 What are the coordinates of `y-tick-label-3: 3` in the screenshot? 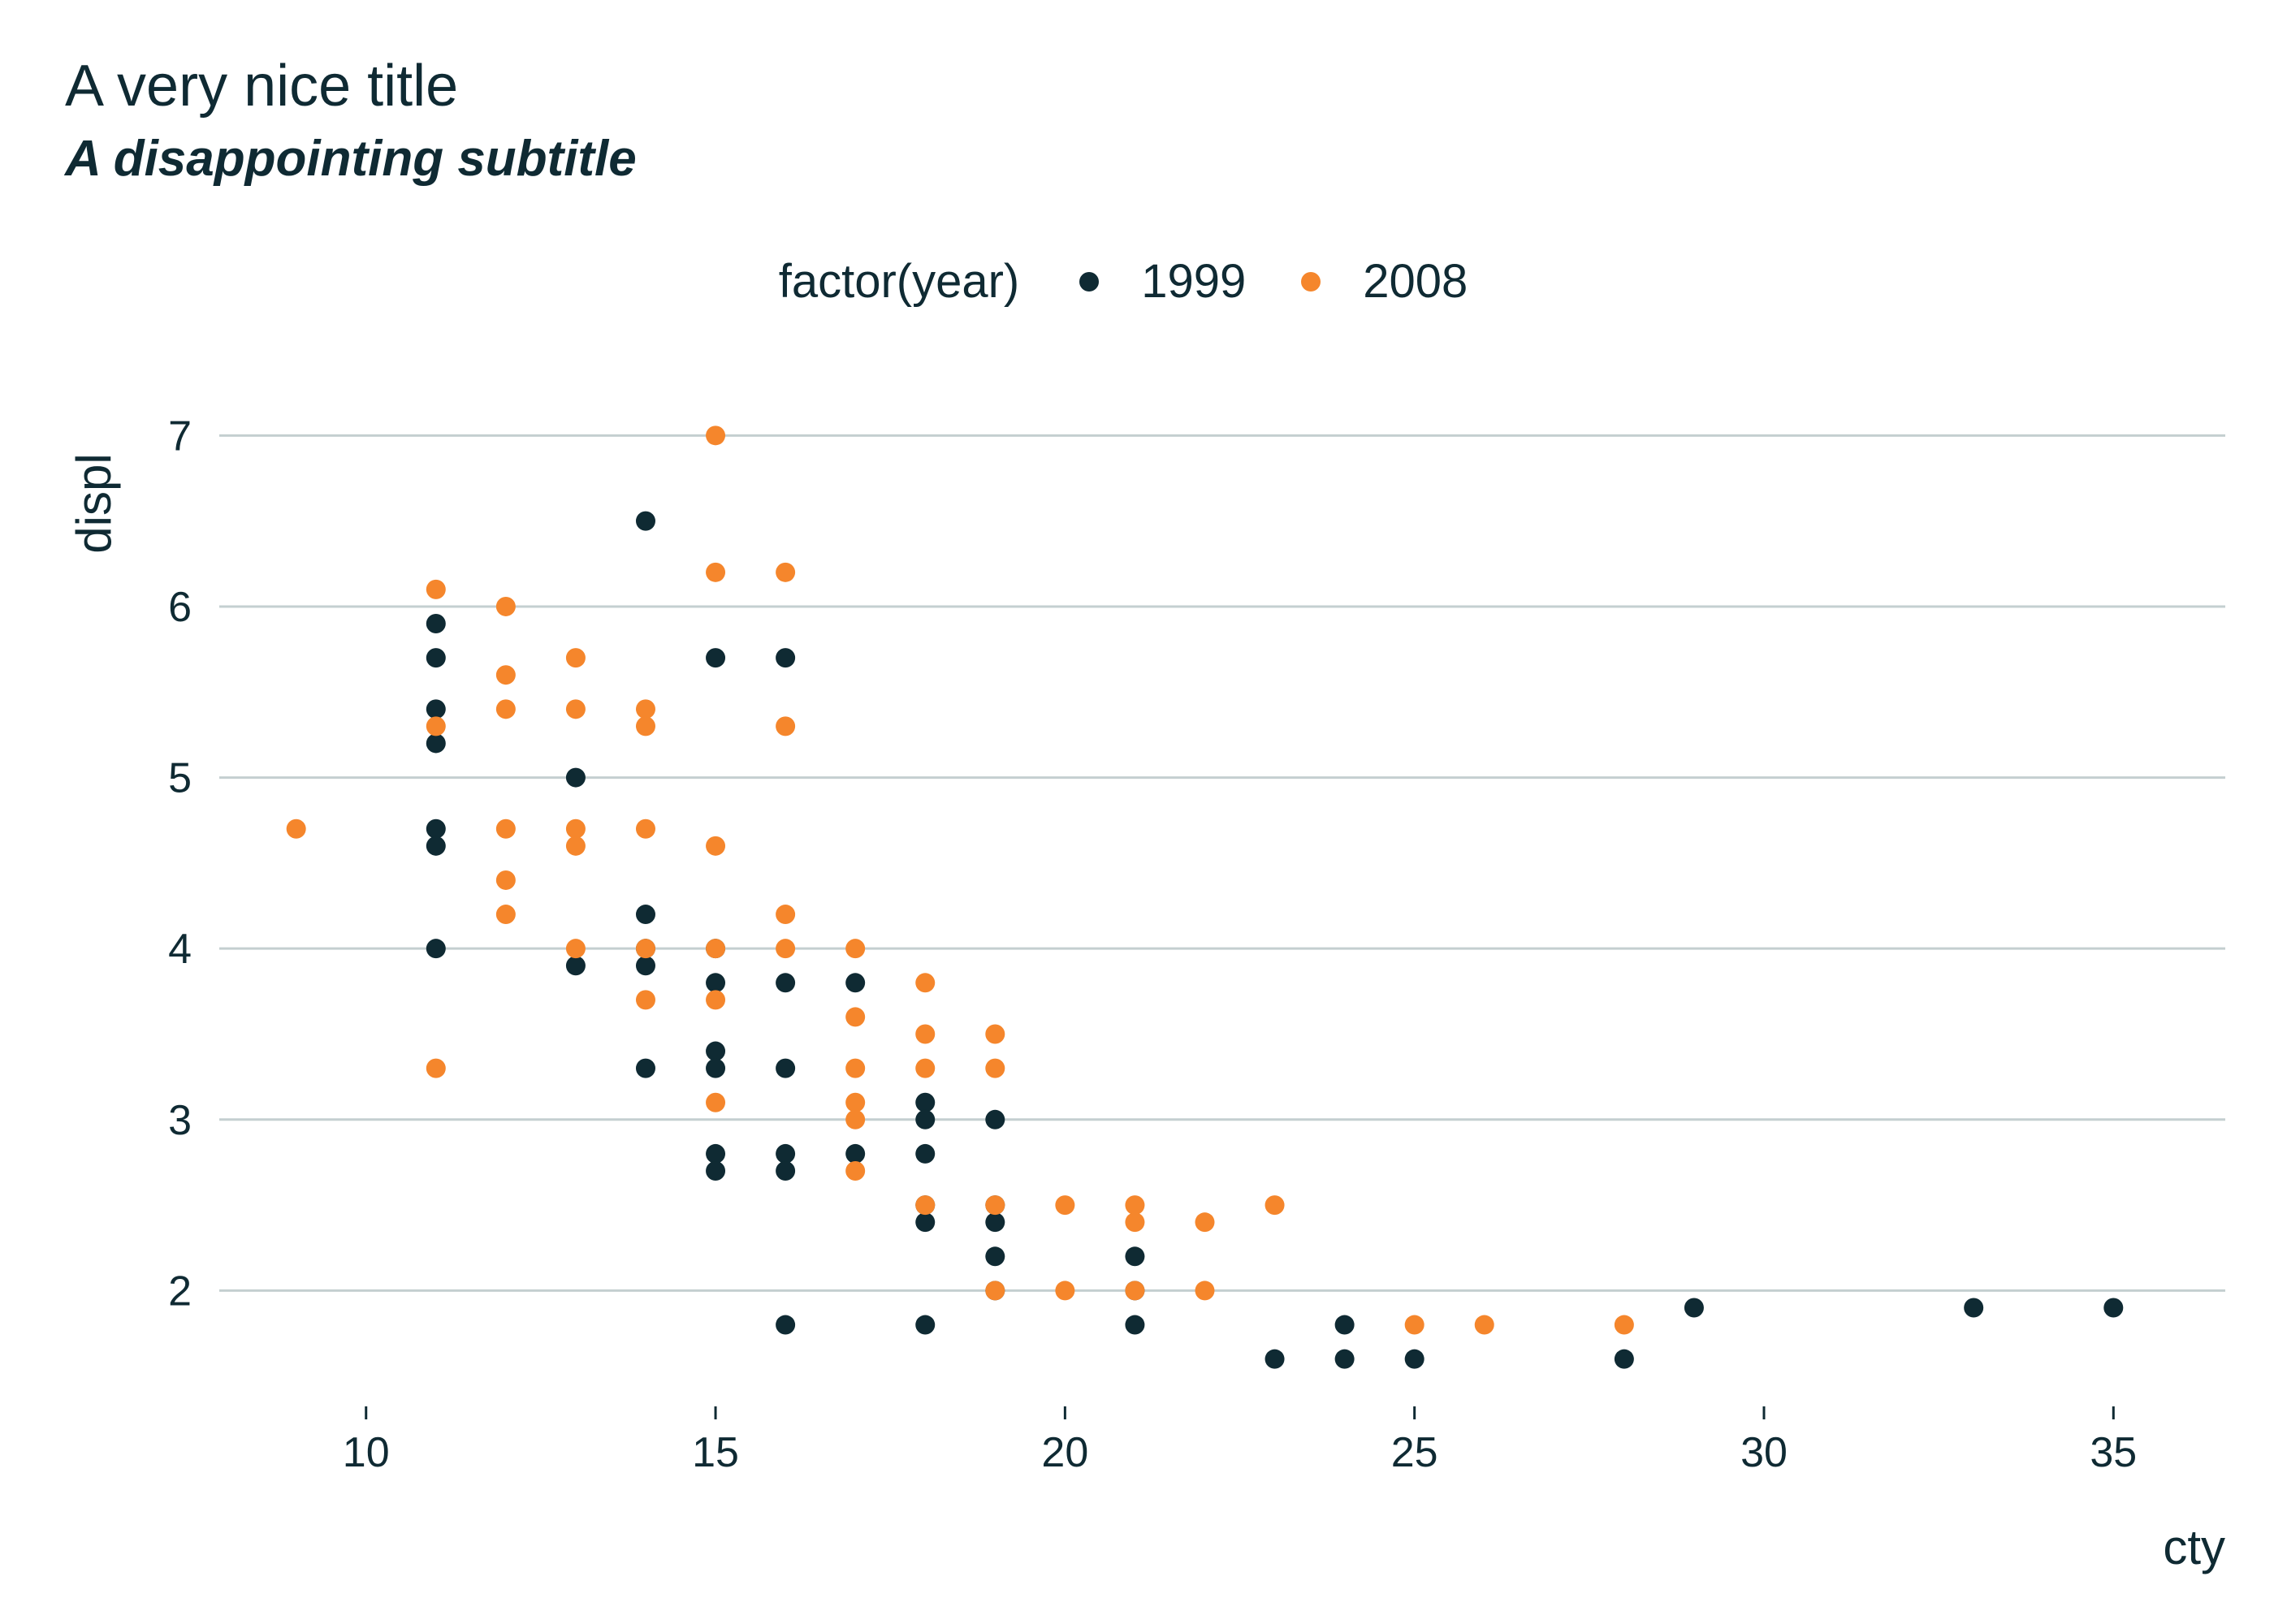 It's located at (180, 1121).